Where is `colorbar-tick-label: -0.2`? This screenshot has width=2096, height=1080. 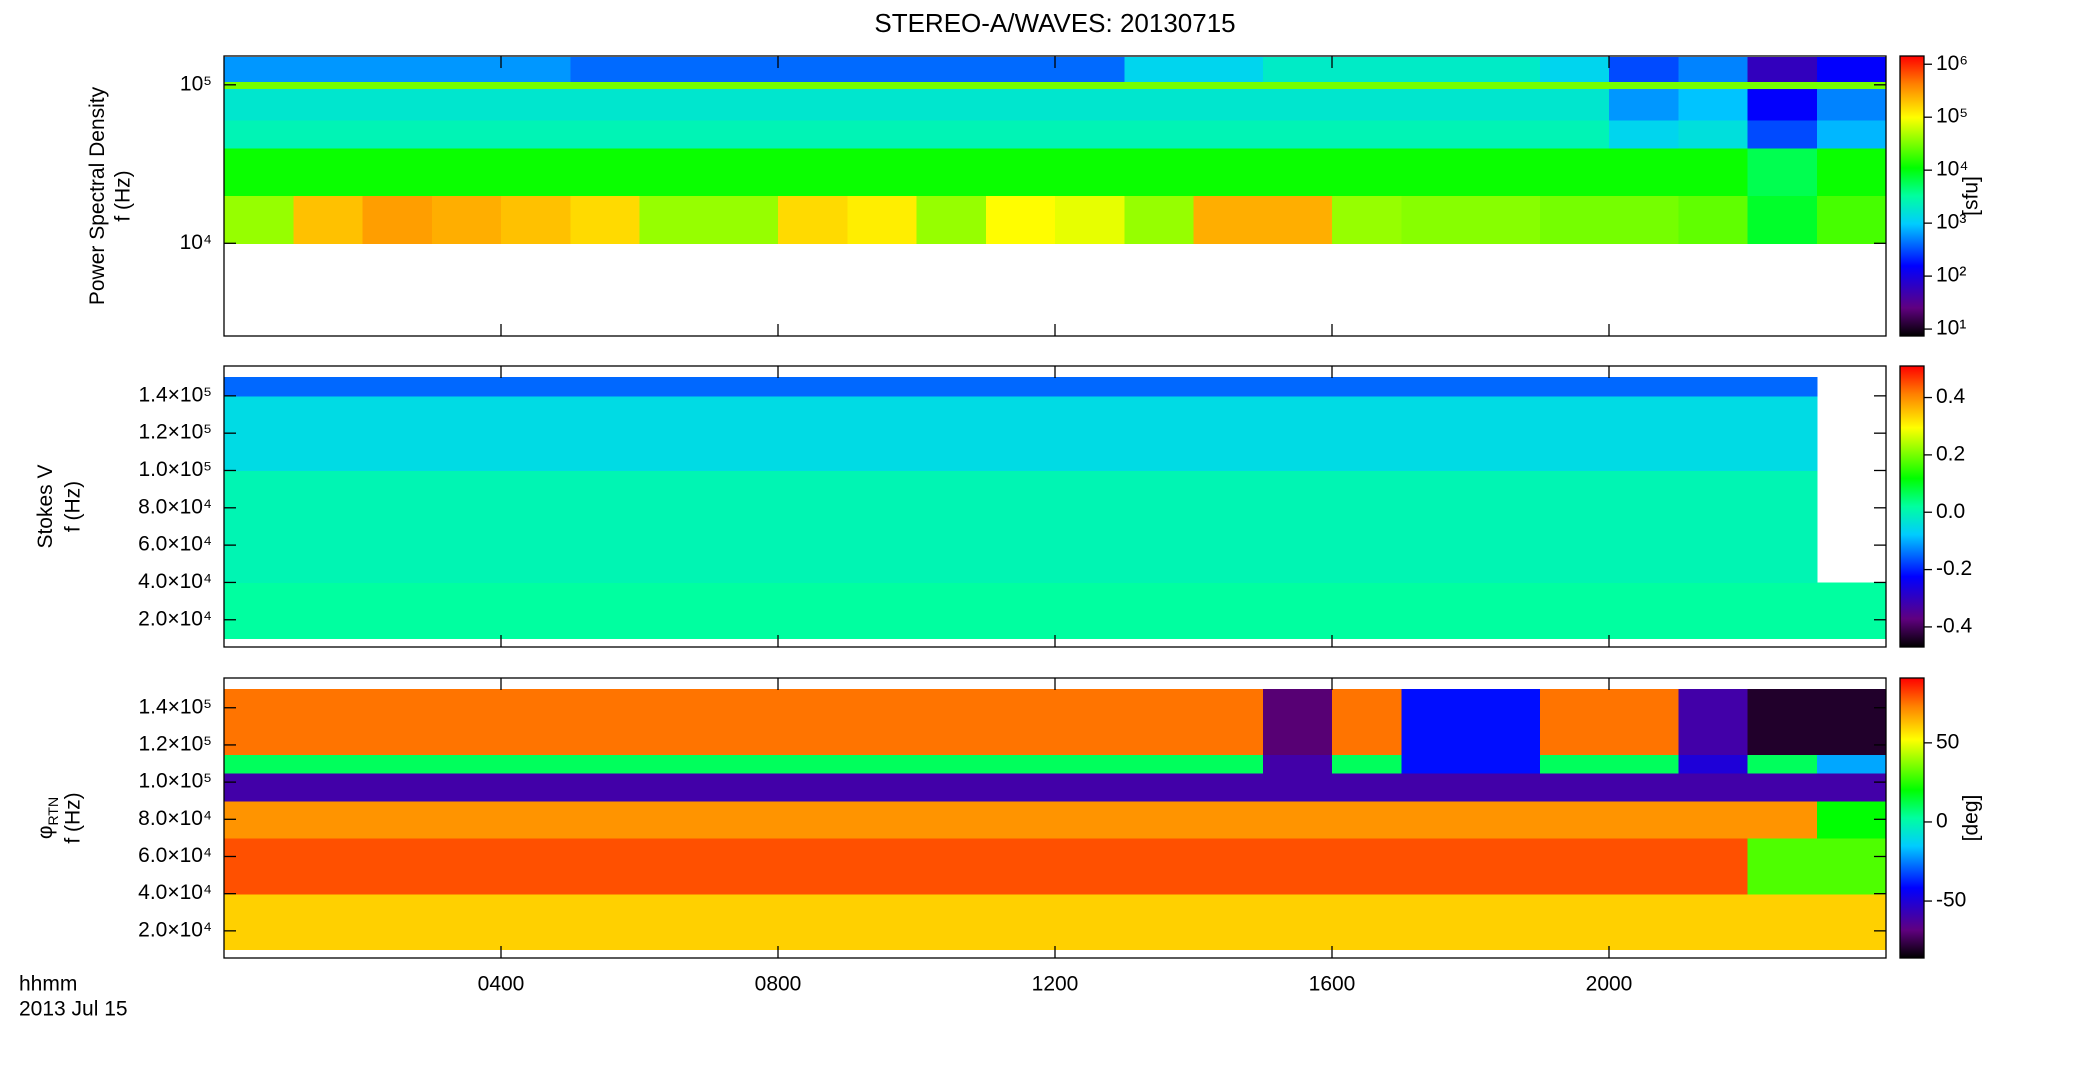 colorbar-tick-label: -0.2 is located at coordinates (1954, 568).